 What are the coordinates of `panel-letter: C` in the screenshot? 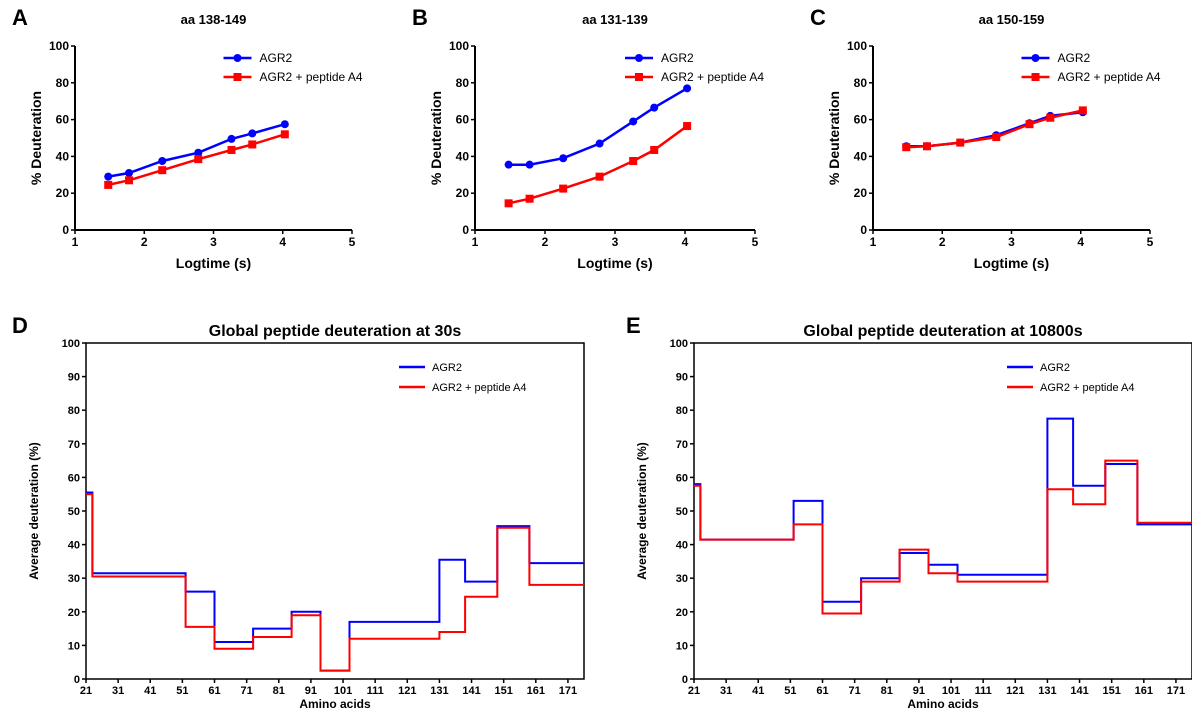 It's located at (818, 17).